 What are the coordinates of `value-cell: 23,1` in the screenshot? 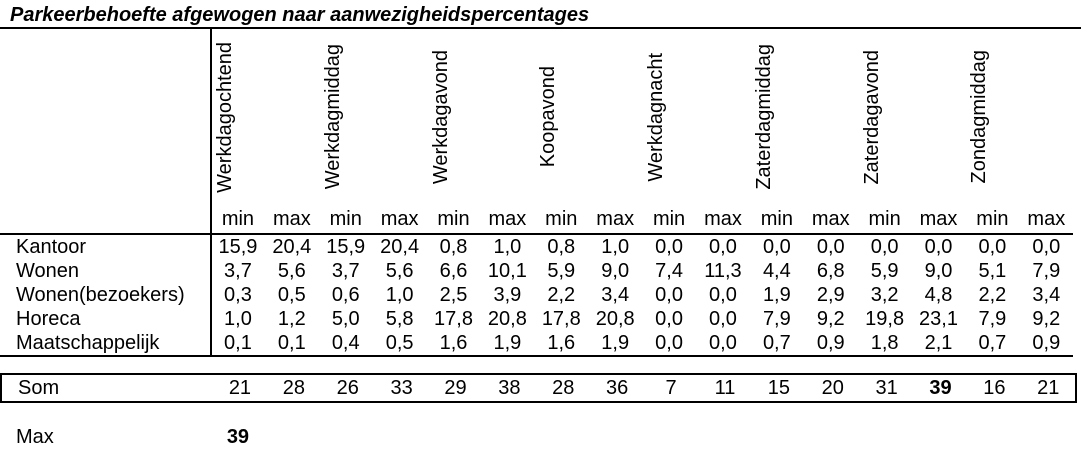 It's located at (938, 319).